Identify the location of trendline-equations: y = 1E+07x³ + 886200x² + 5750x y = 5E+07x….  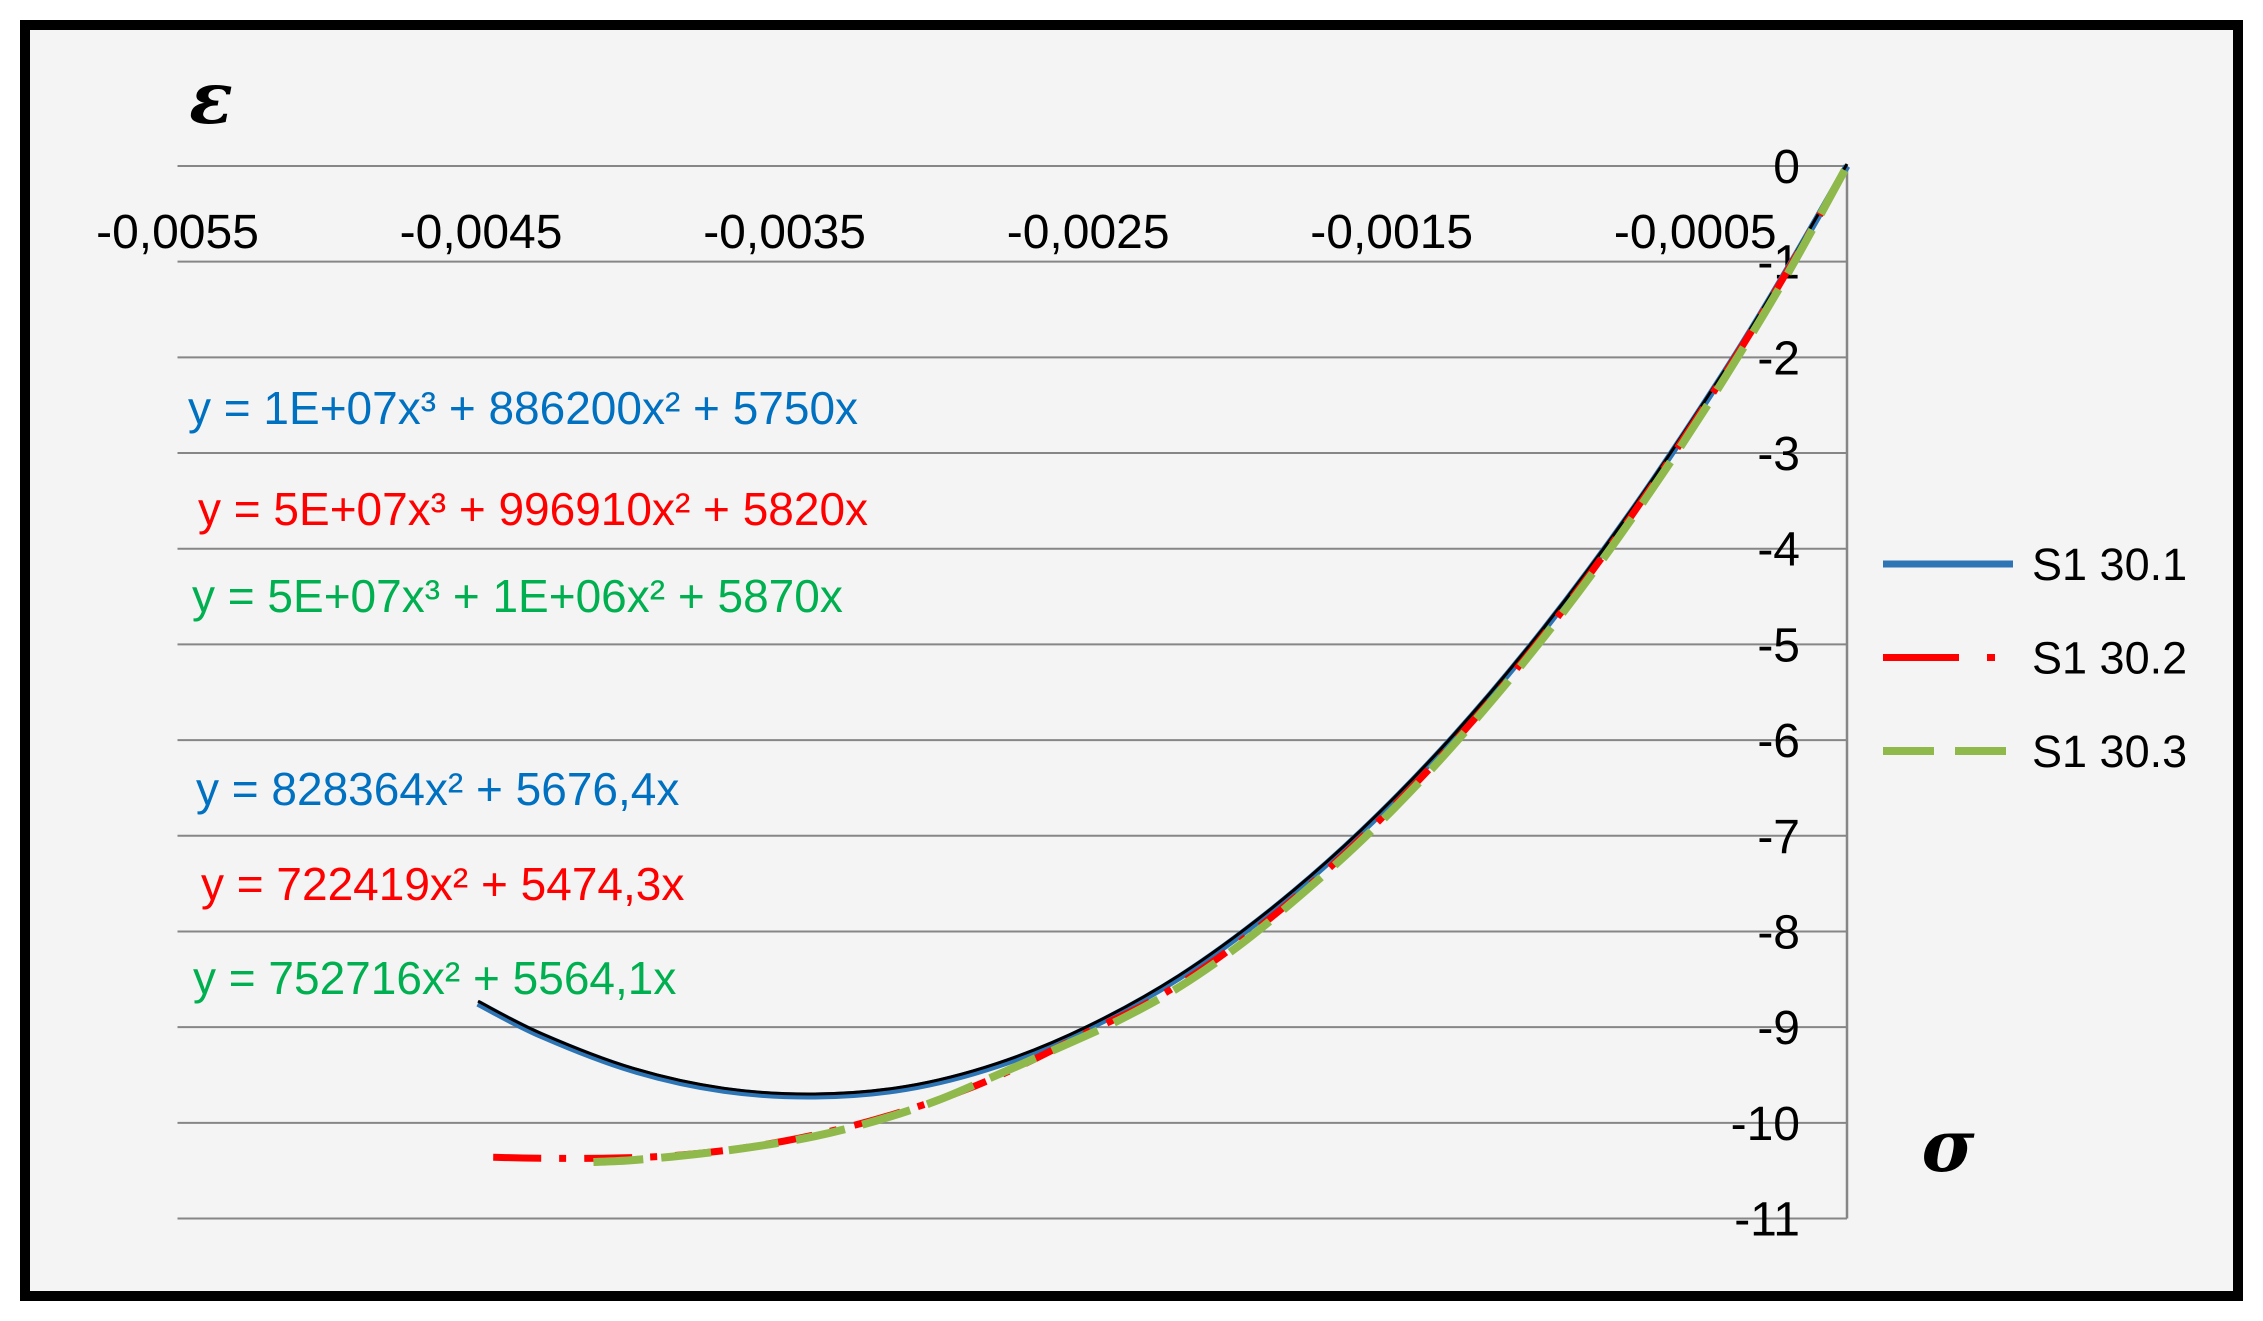
(528, 693).